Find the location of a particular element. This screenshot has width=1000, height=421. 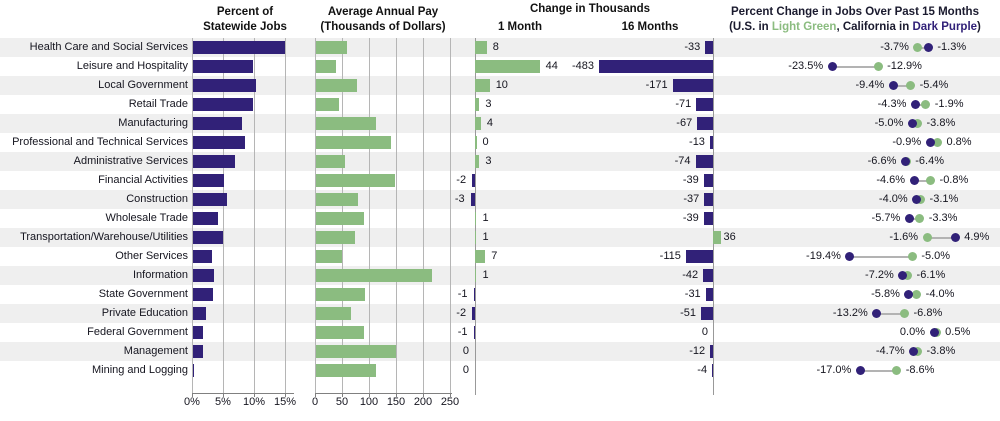

sixteen-month-value: -51 is located at coordinates (688, 313).